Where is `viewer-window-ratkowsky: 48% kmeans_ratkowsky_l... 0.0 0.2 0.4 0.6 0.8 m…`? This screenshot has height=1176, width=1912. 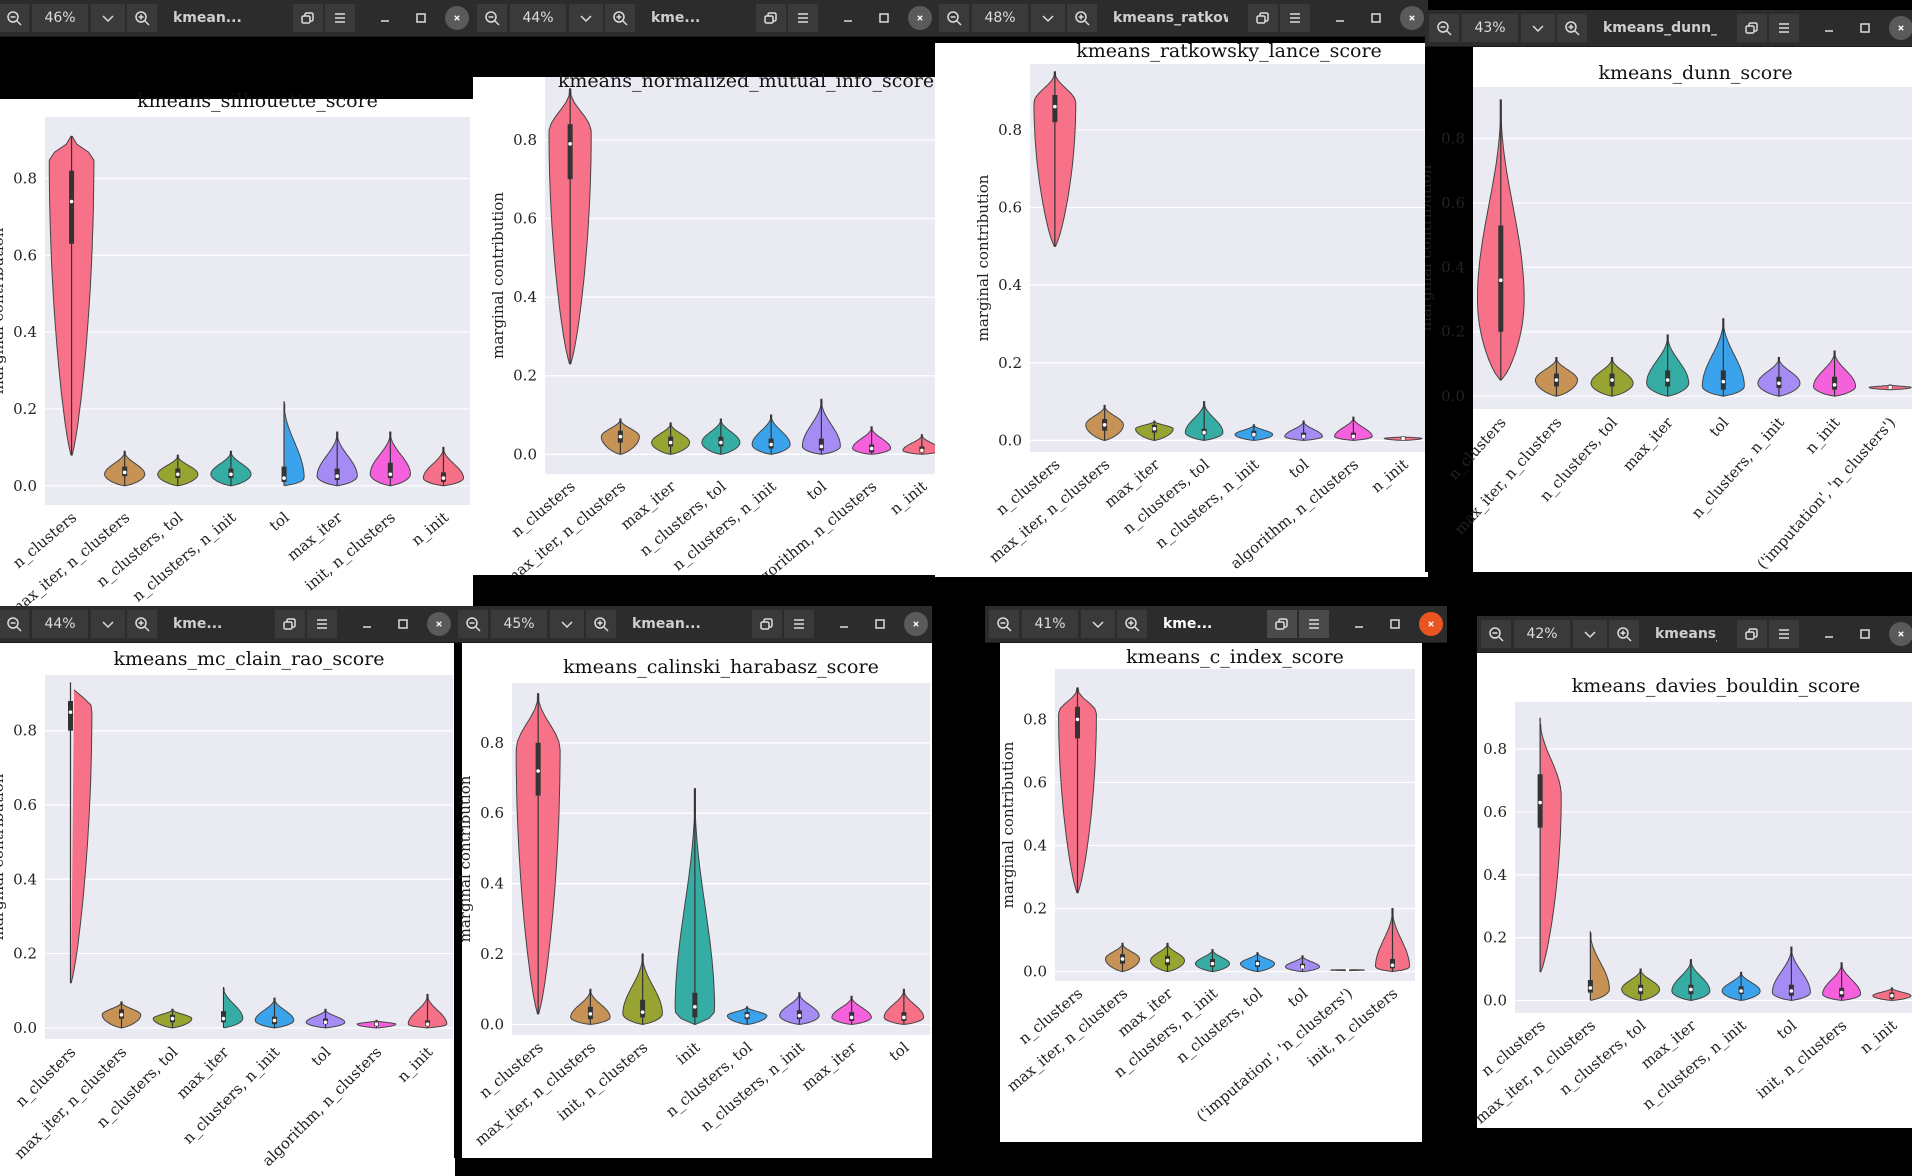 viewer-window-ratkowsky: 48% kmeans_ratkowsky_l... 0.0 0.2 0.4 0.6 0.8 m… is located at coordinates (1181, 290).